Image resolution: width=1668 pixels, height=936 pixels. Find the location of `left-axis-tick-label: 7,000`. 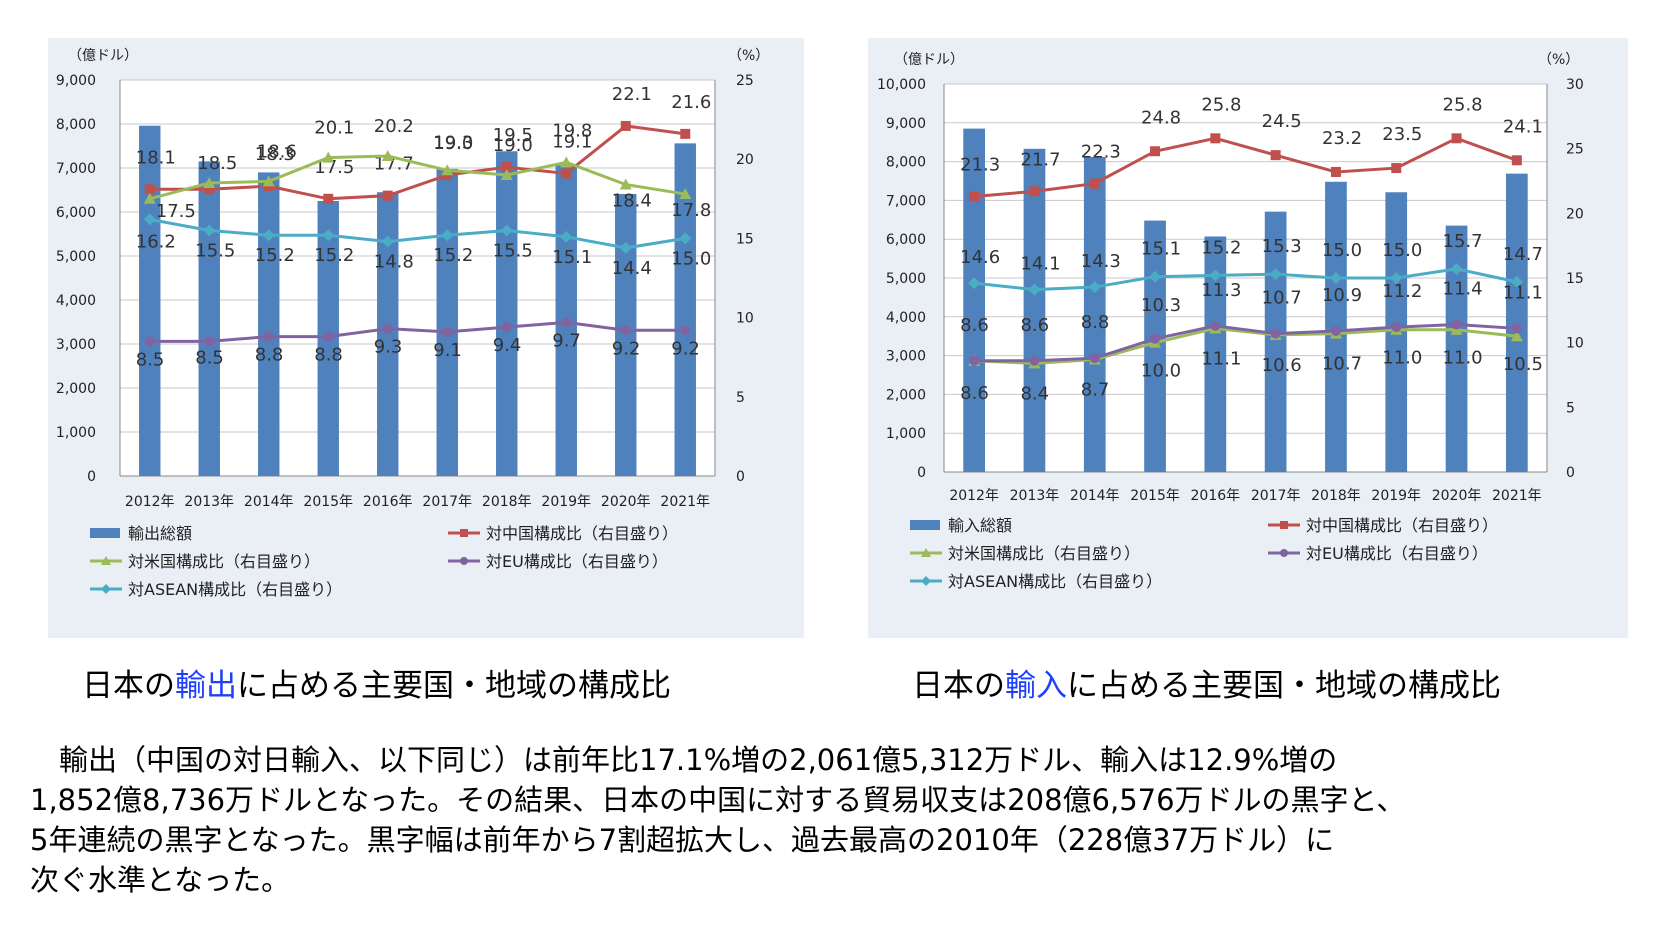

left-axis-tick-label: 7,000 is located at coordinates (76, 169).